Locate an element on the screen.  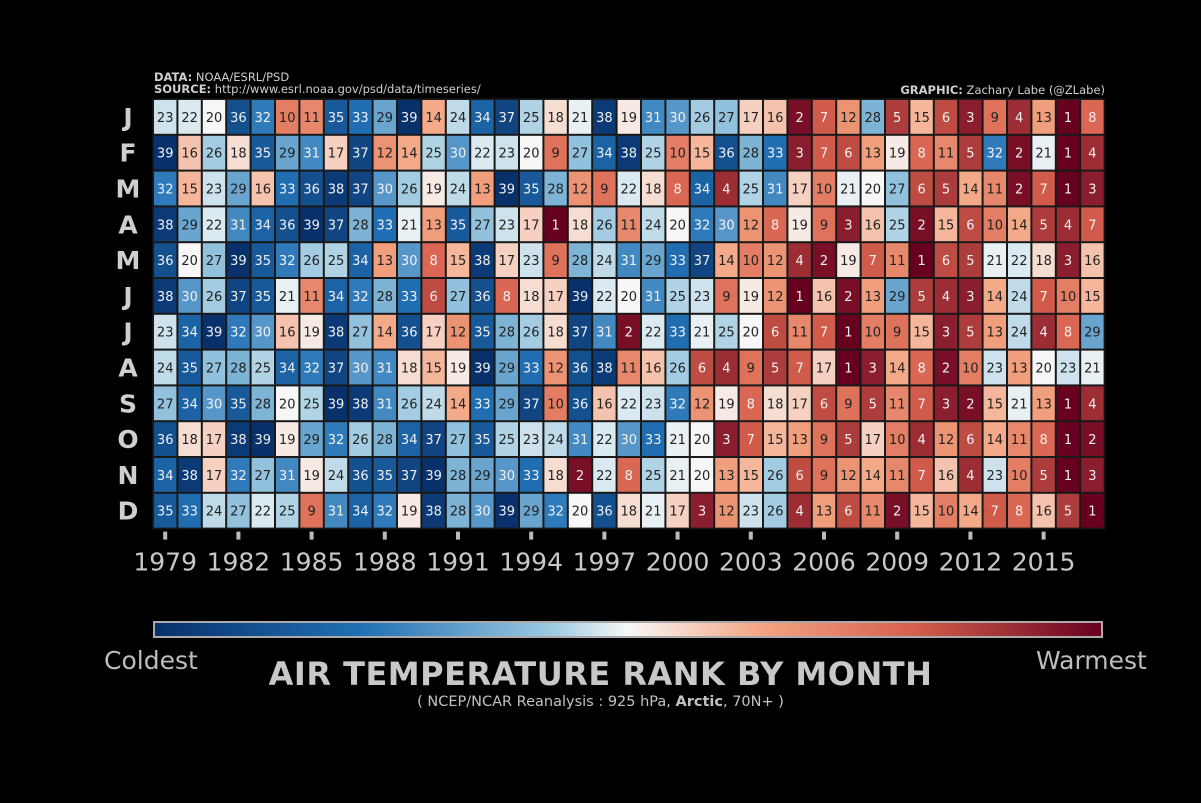
cell-1989-m10 is located at coordinates (409, 439).